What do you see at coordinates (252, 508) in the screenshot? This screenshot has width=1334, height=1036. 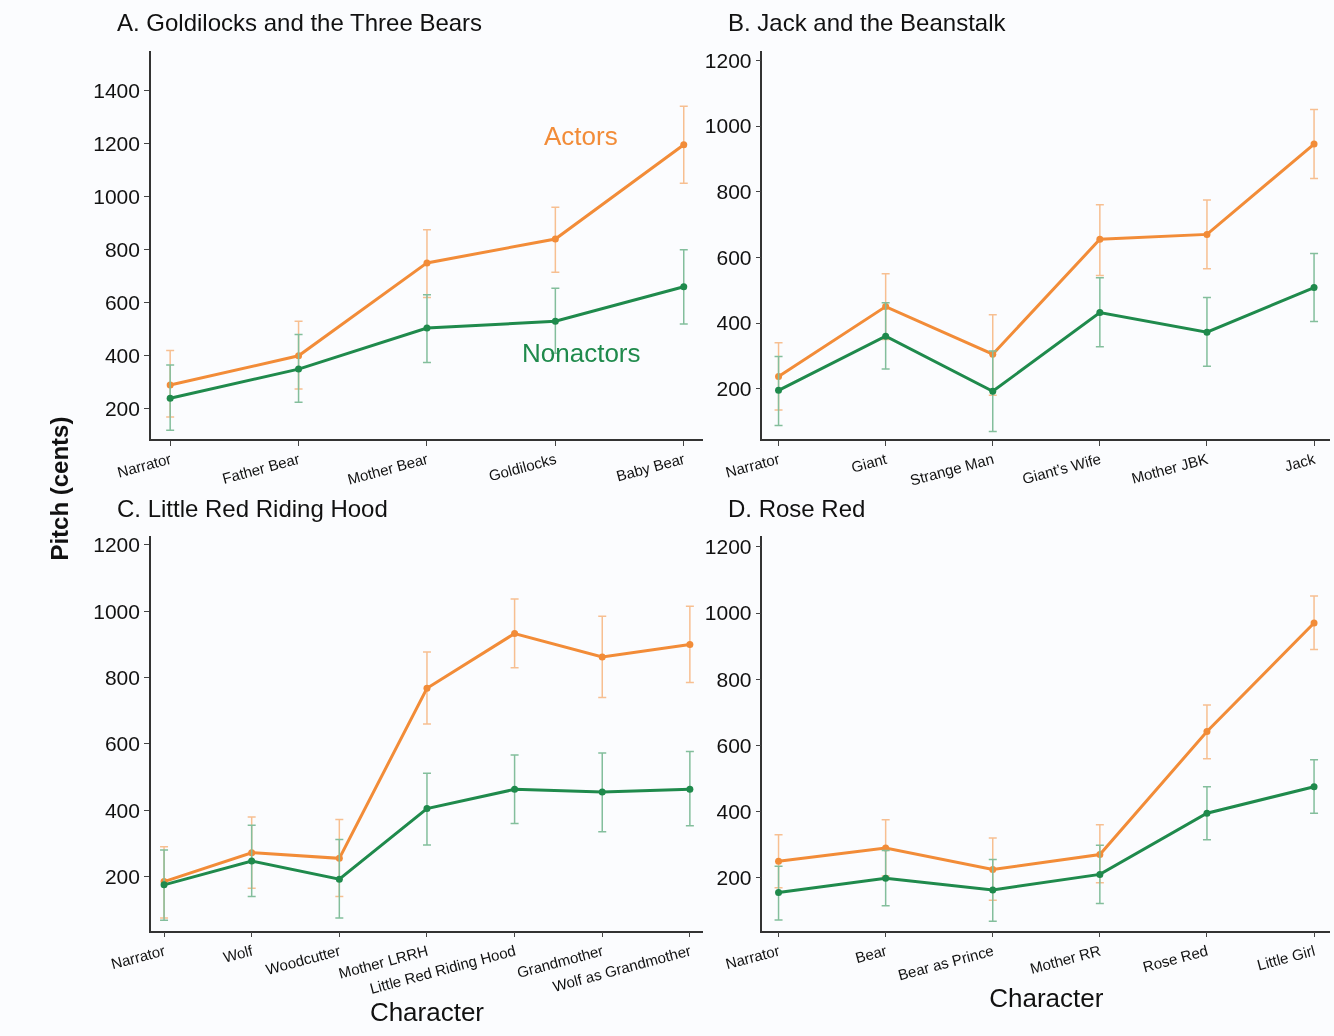 I see `chart-title: C. Little Red Riding Hood` at bounding box center [252, 508].